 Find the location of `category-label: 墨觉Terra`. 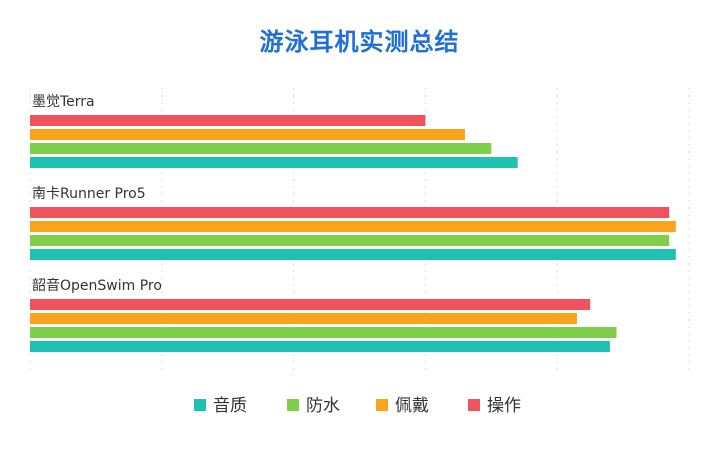

category-label: 墨觉Terra is located at coordinates (63, 102).